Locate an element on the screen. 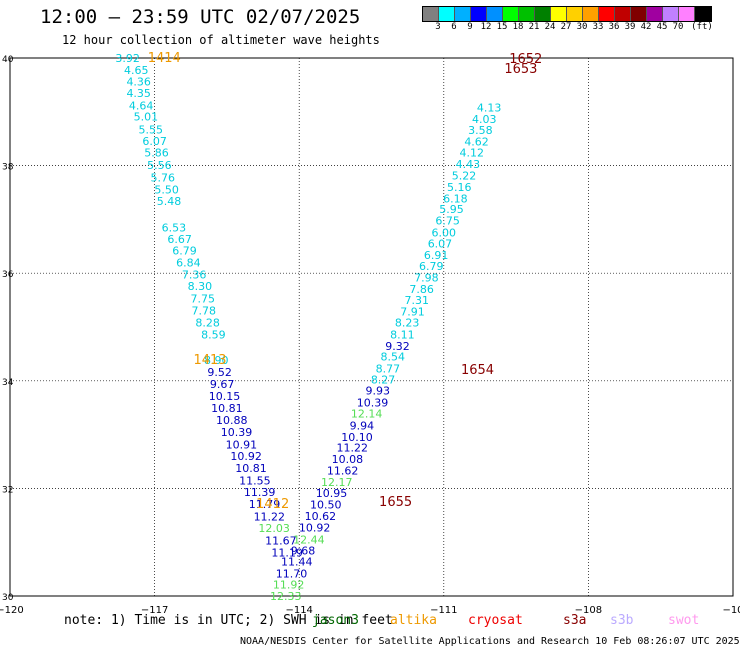  wave-height-value: 6.84 is located at coordinates (188, 262).